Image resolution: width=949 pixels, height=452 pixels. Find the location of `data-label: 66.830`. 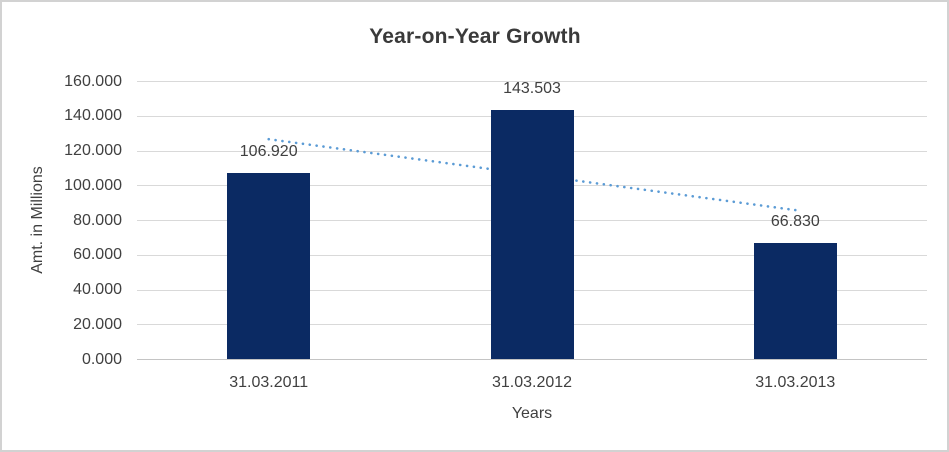

data-label: 66.830 is located at coordinates (795, 221).